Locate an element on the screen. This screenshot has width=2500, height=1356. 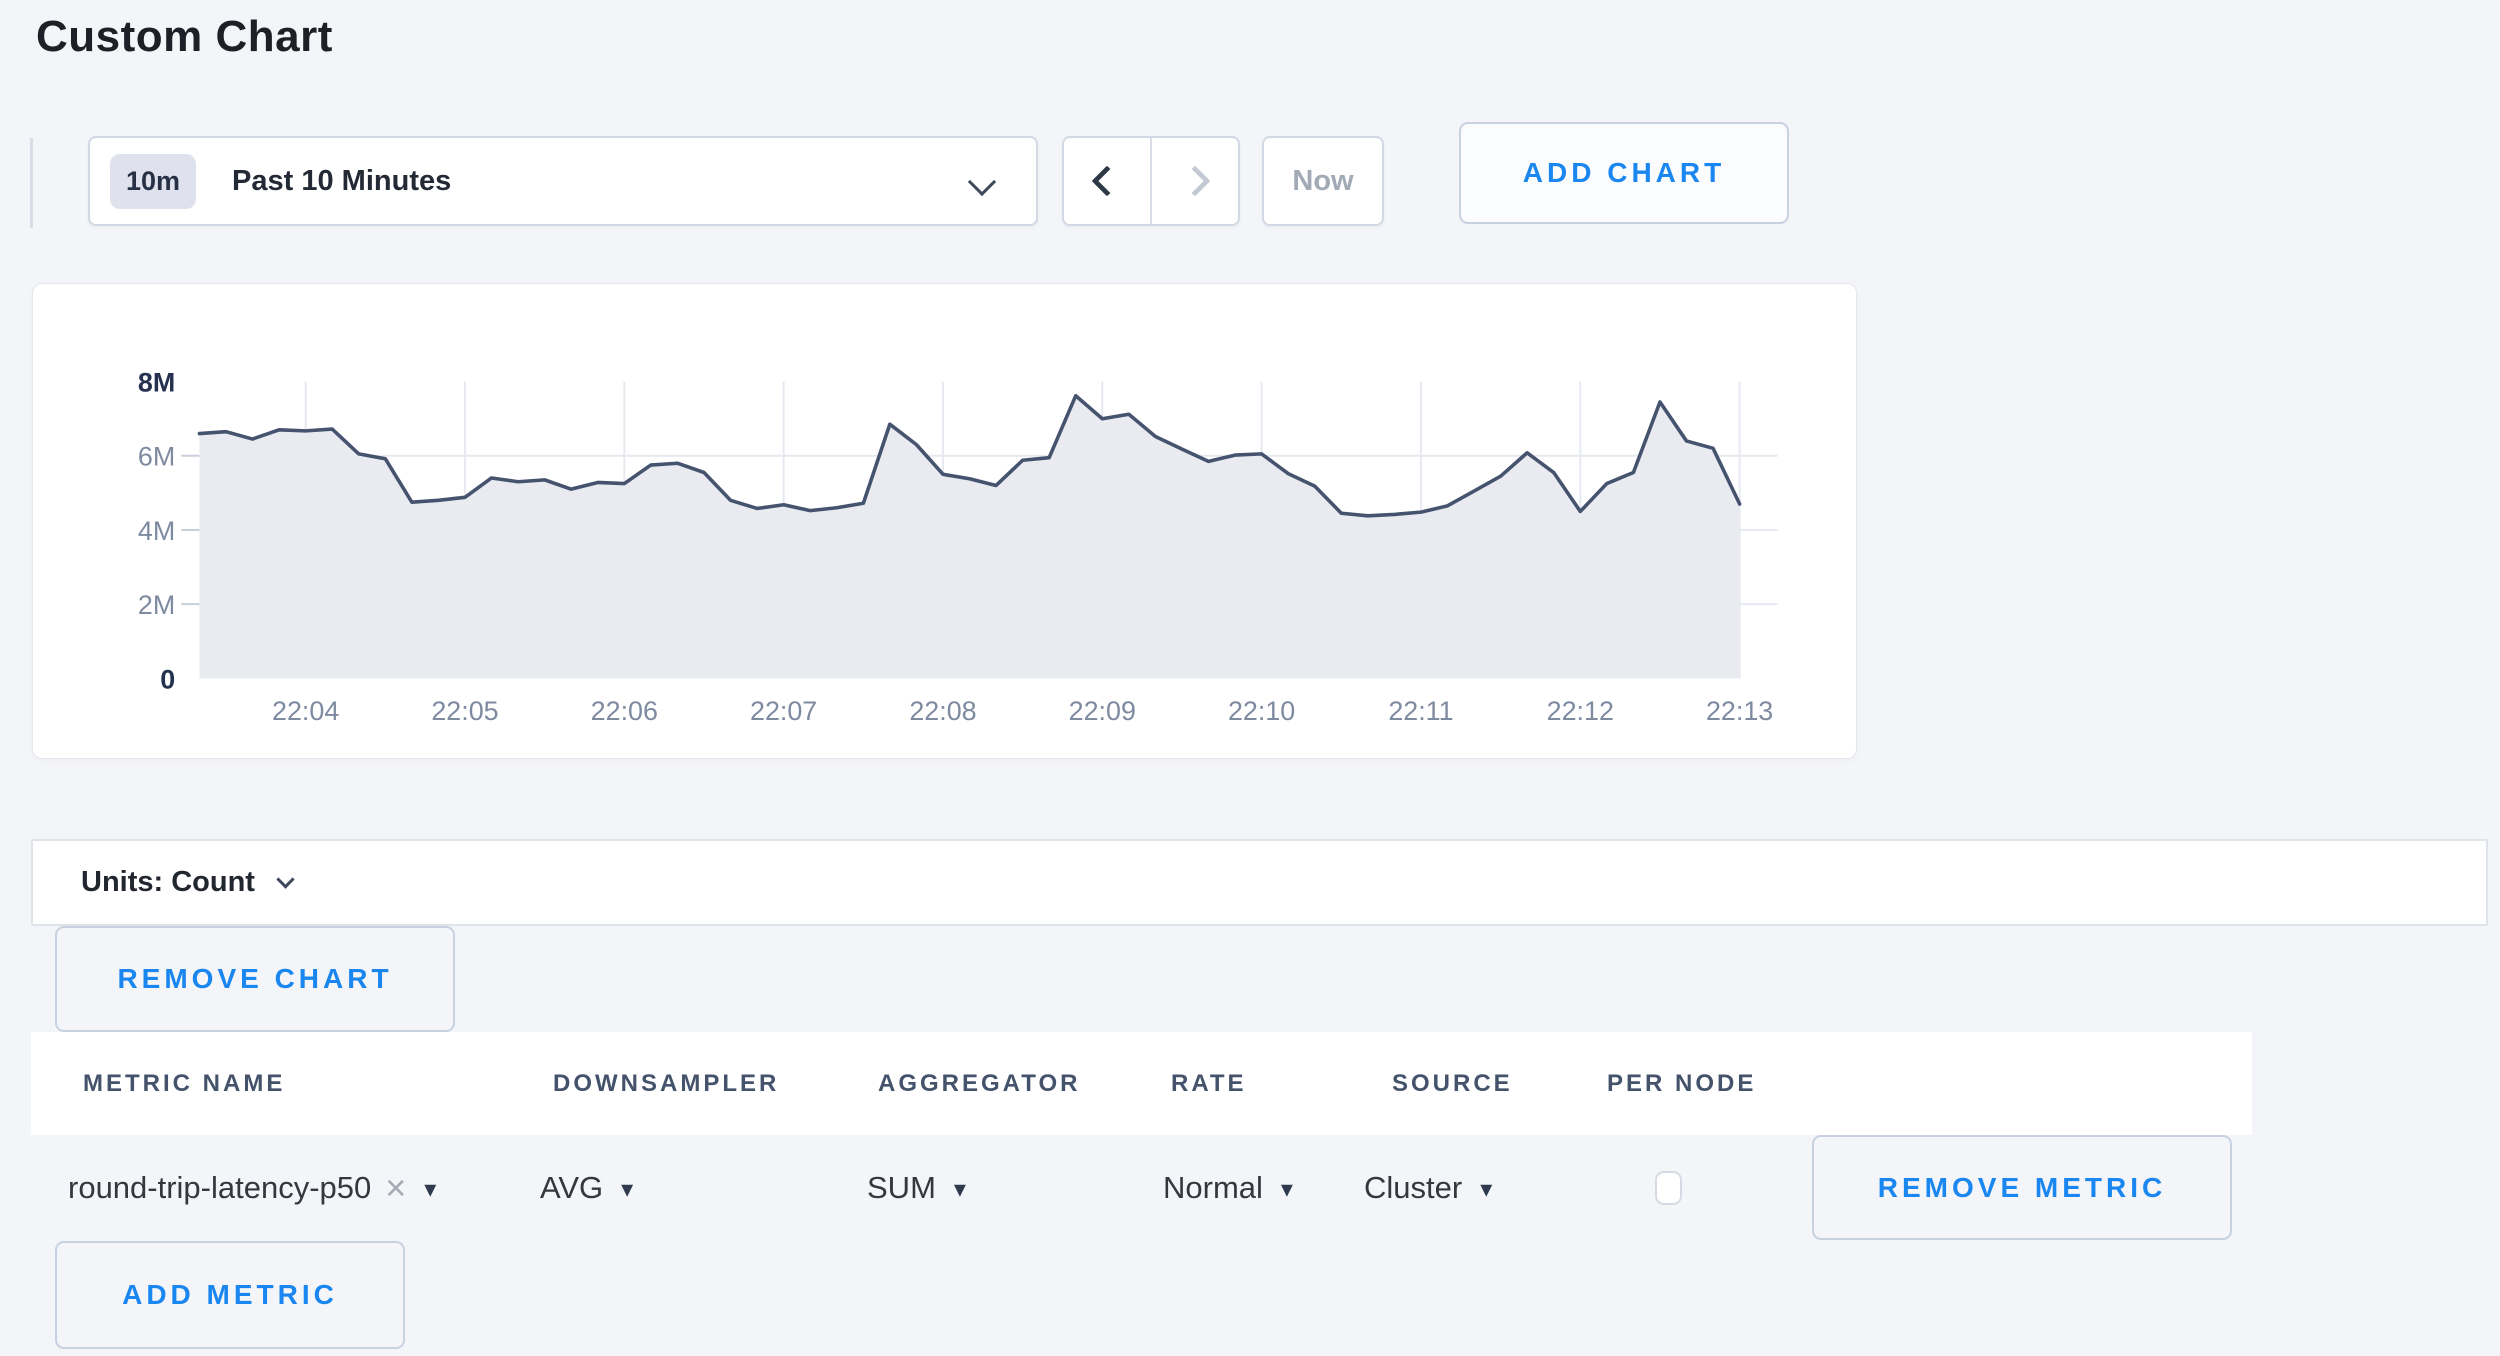
downsampler-dropdown: AVG ▾ is located at coordinates (586, 1187).